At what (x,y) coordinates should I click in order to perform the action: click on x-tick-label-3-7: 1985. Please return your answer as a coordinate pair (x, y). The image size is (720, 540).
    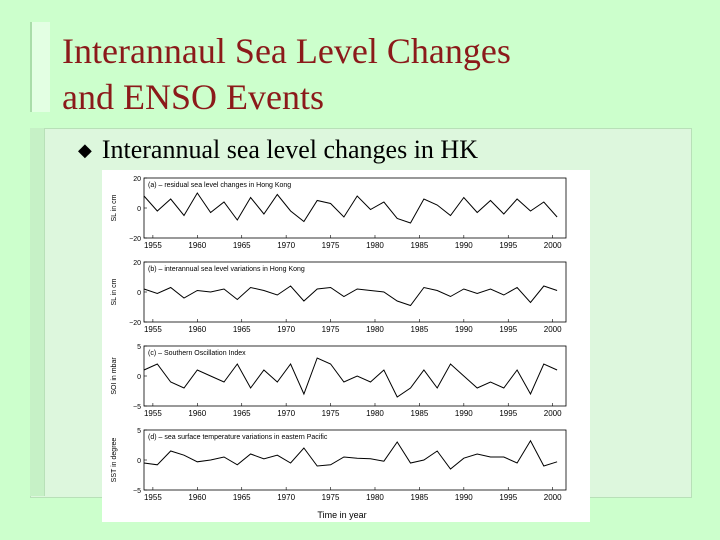
    Looking at the image, I should click on (420, 413).